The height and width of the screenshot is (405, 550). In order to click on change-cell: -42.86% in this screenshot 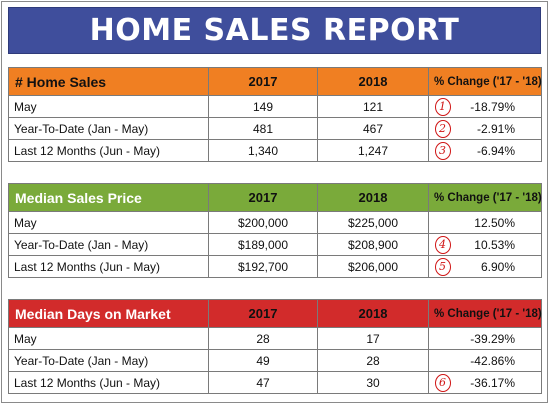, I will do `click(485, 360)`.